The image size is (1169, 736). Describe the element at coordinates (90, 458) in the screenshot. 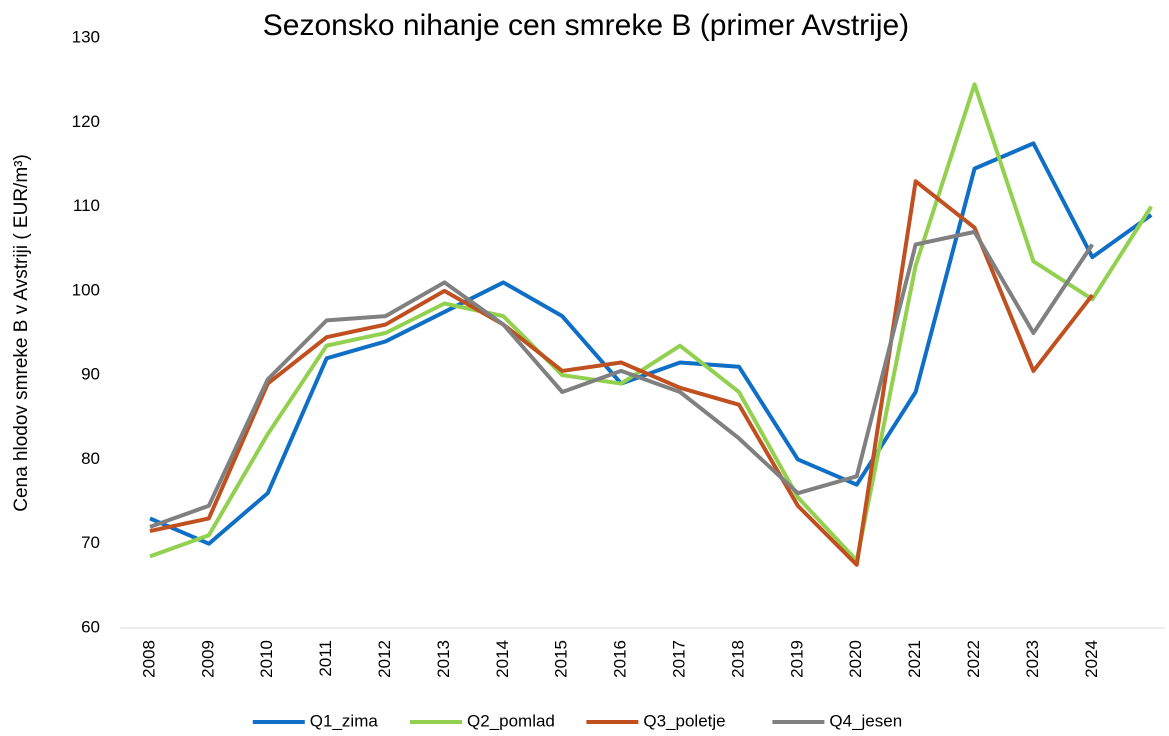

I see `y-tick-label: 80` at that location.